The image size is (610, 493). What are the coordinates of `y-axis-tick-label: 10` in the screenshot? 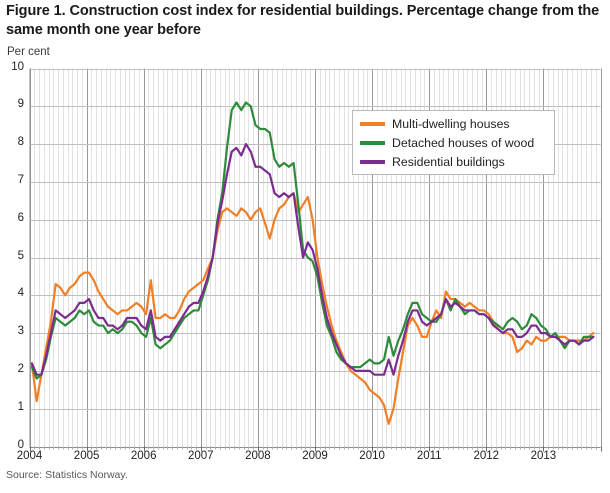 It's located at (17, 66).